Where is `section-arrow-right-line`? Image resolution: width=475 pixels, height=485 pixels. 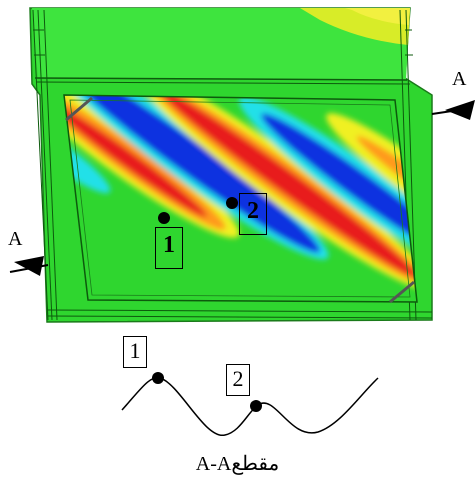 section-arrow-right-line is located at coordinates (452, 111).